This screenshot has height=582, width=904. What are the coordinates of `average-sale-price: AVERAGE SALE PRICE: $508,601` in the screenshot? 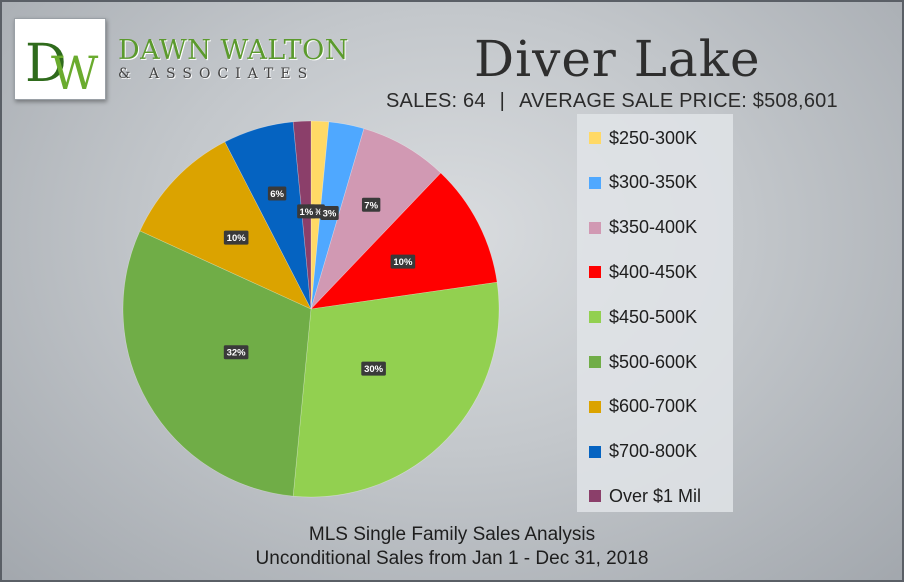 It's located at (678, 101).